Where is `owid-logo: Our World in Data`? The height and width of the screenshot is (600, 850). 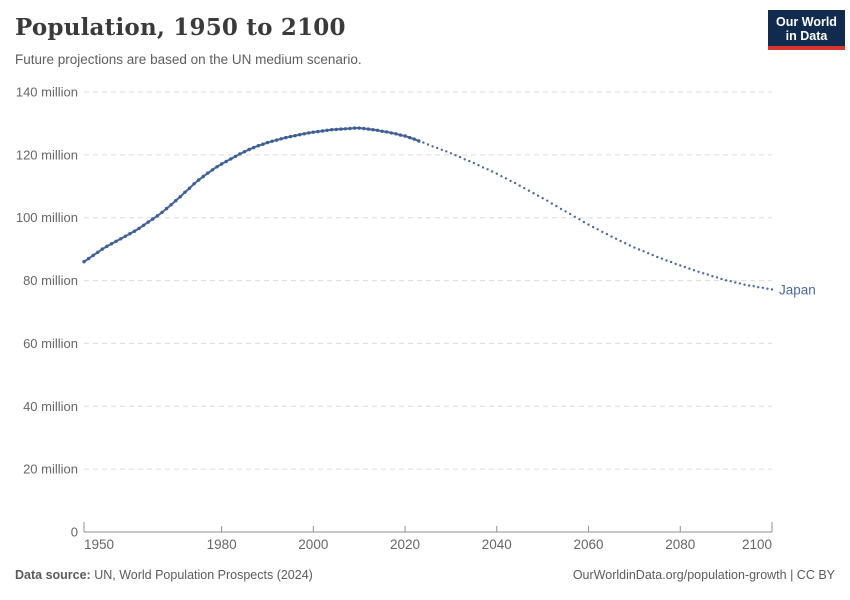 owid-logo: Our World in Data is located at coordinates (806, 30).